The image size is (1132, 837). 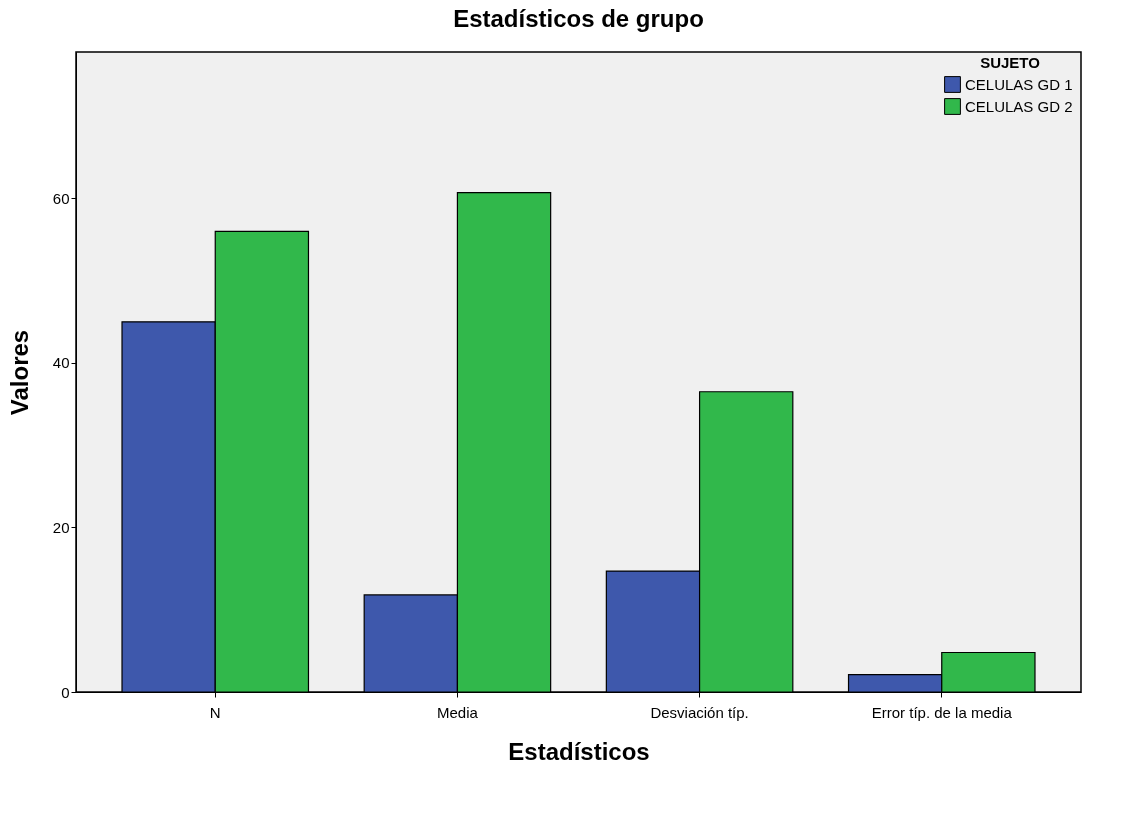 What do you see at coordinates (61, 198) in the screenshot?
I see `y-tick-label: 60` at bounding box center [61, 198].